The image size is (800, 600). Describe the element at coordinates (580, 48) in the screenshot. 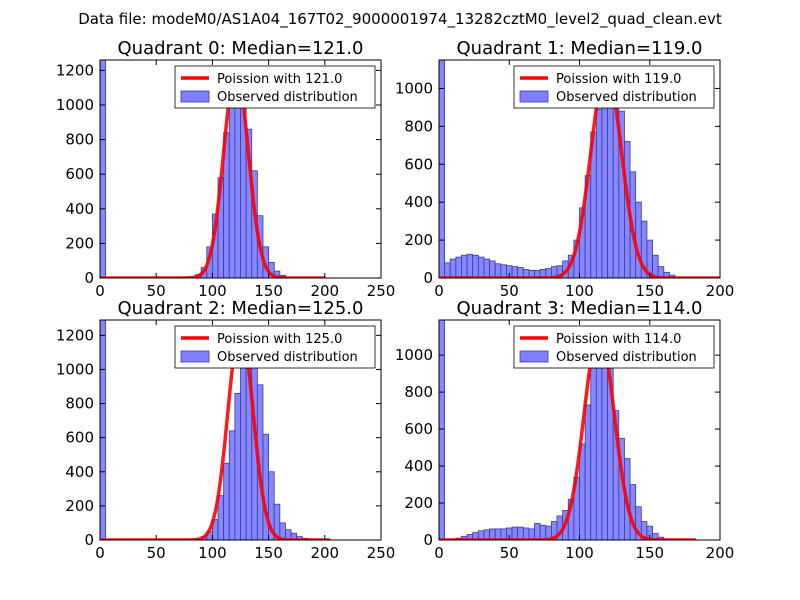

I see `panel-title: Quadrant 1: Median=119.0` at that location.